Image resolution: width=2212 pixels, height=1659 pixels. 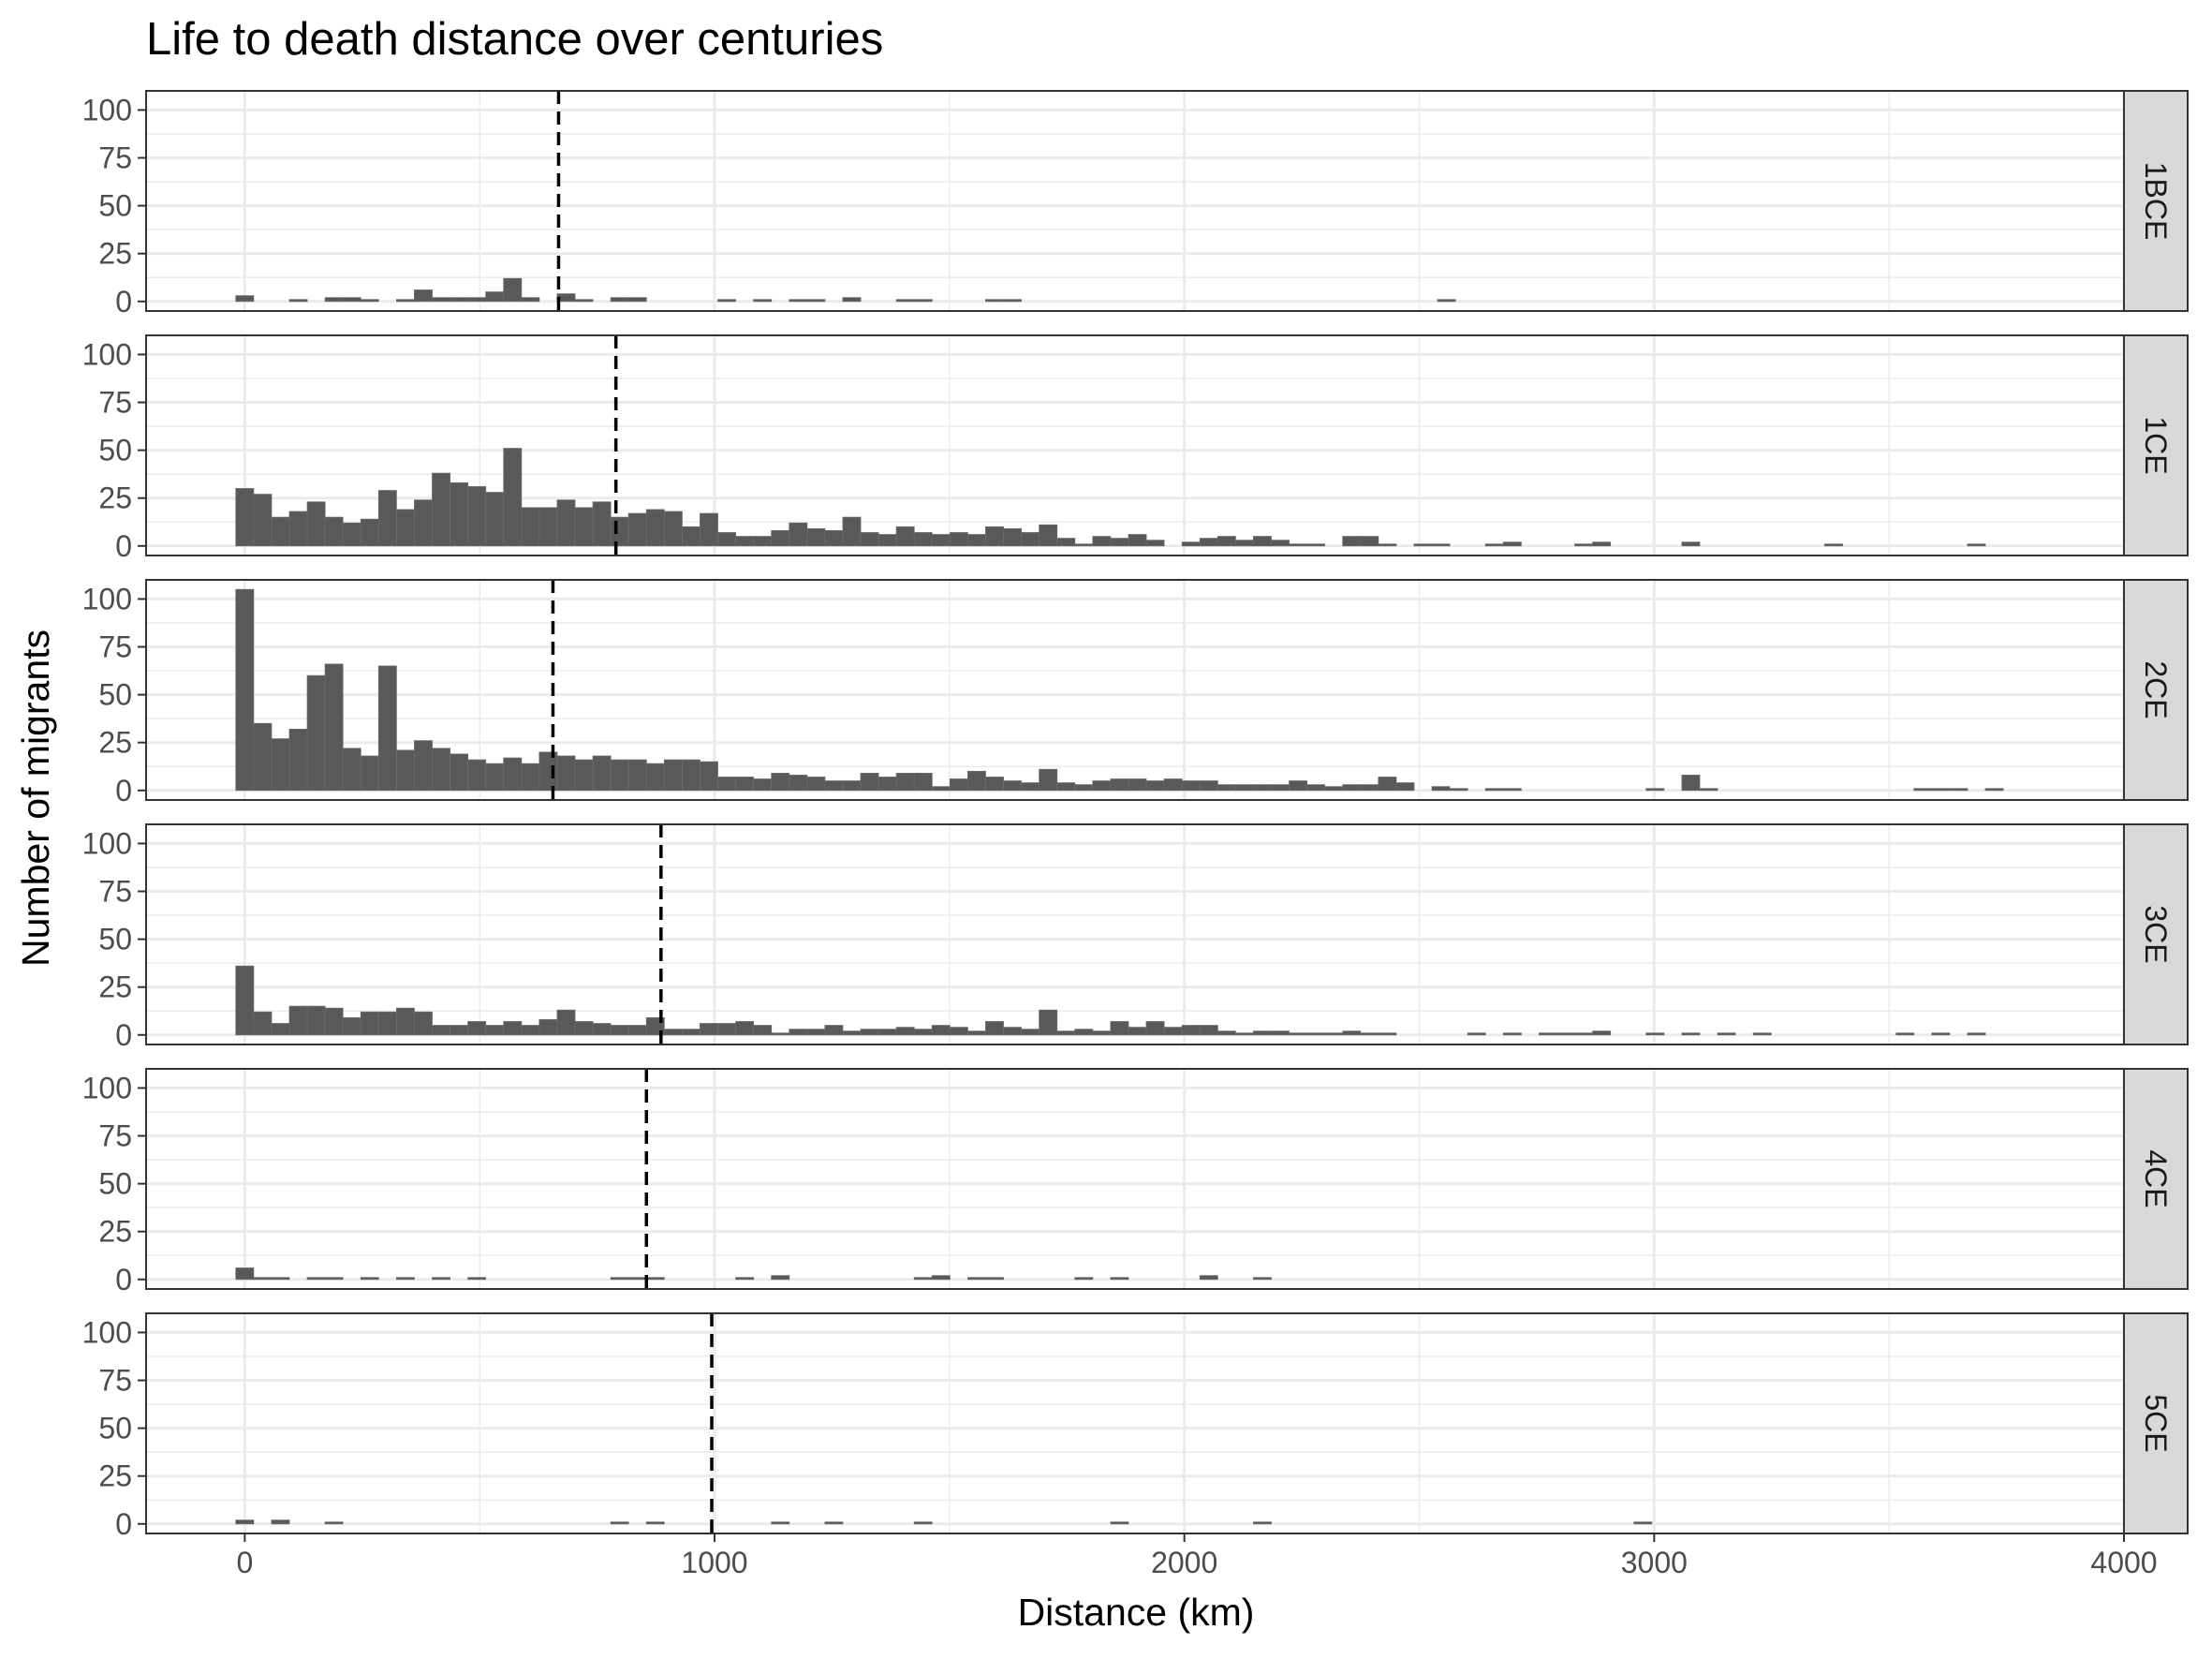 What do you see at coordinates (114, 205) in the screenshot?
I see `y-axis: 0 25 50 75 100` at bounding box center [114, 205].